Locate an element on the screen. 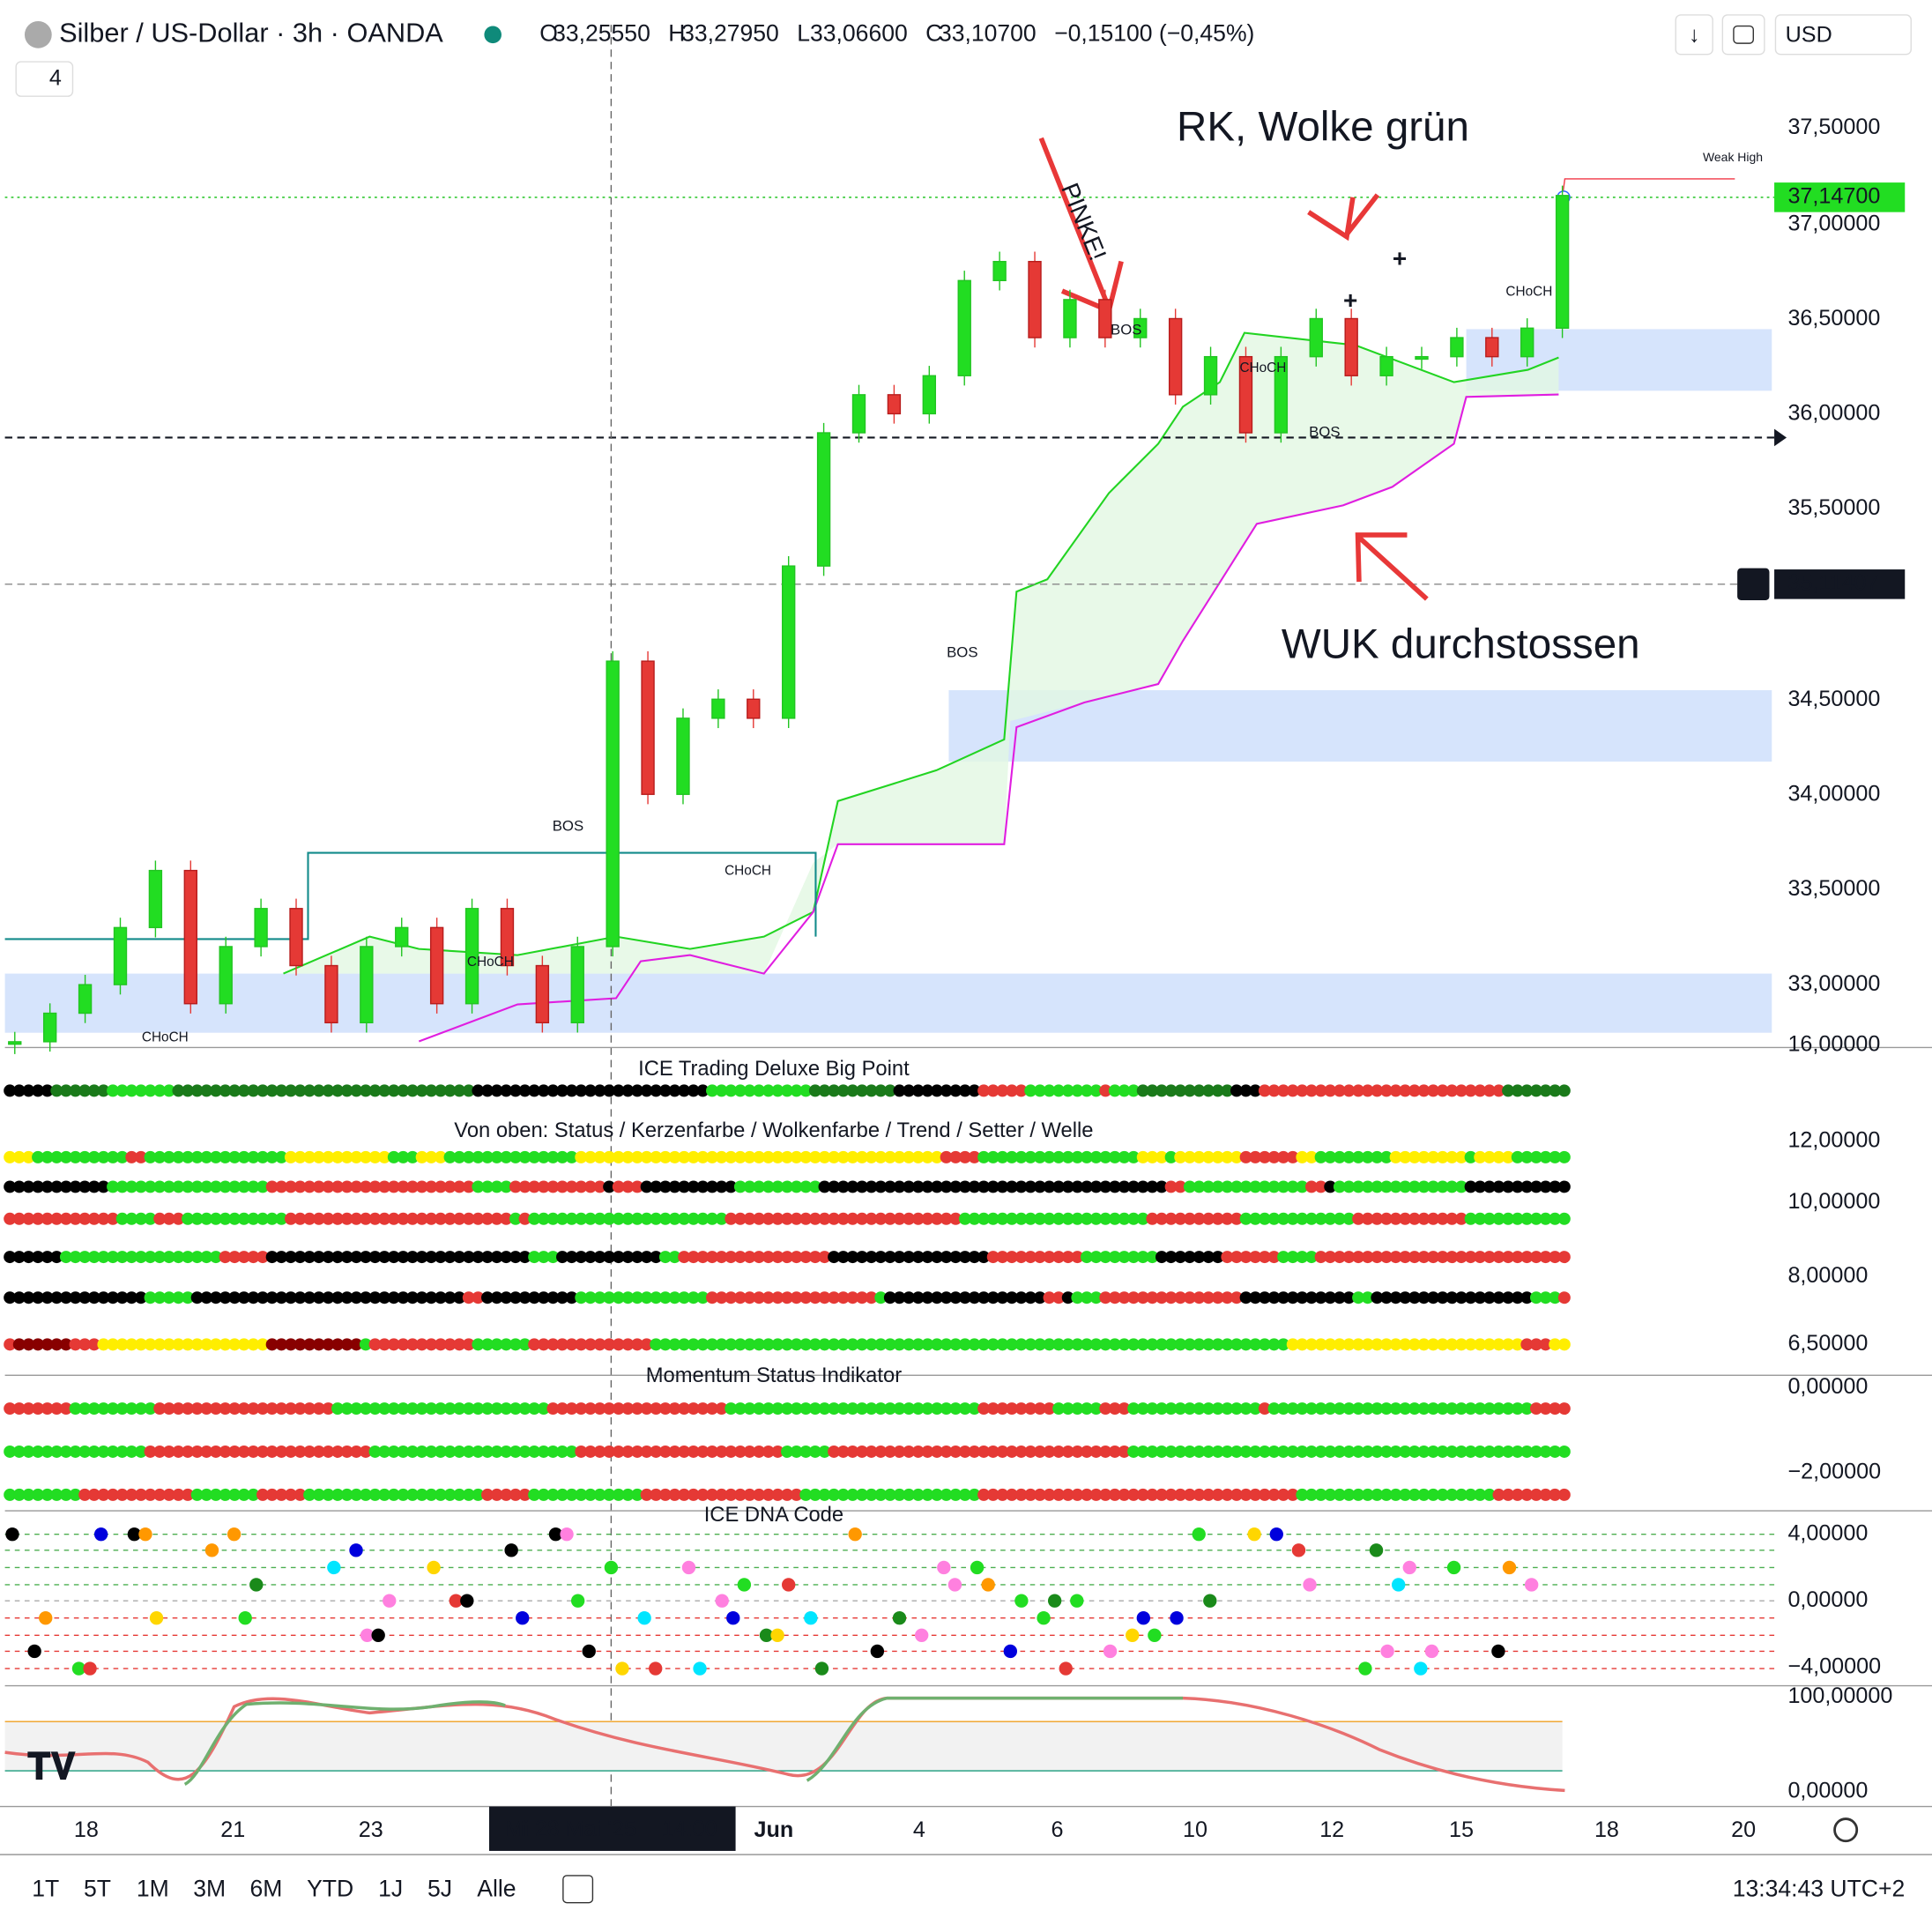 Image resolution: width=1932 pixels, height=1925 pixels. range-button: 1M is located at coordinates (153, 1889).